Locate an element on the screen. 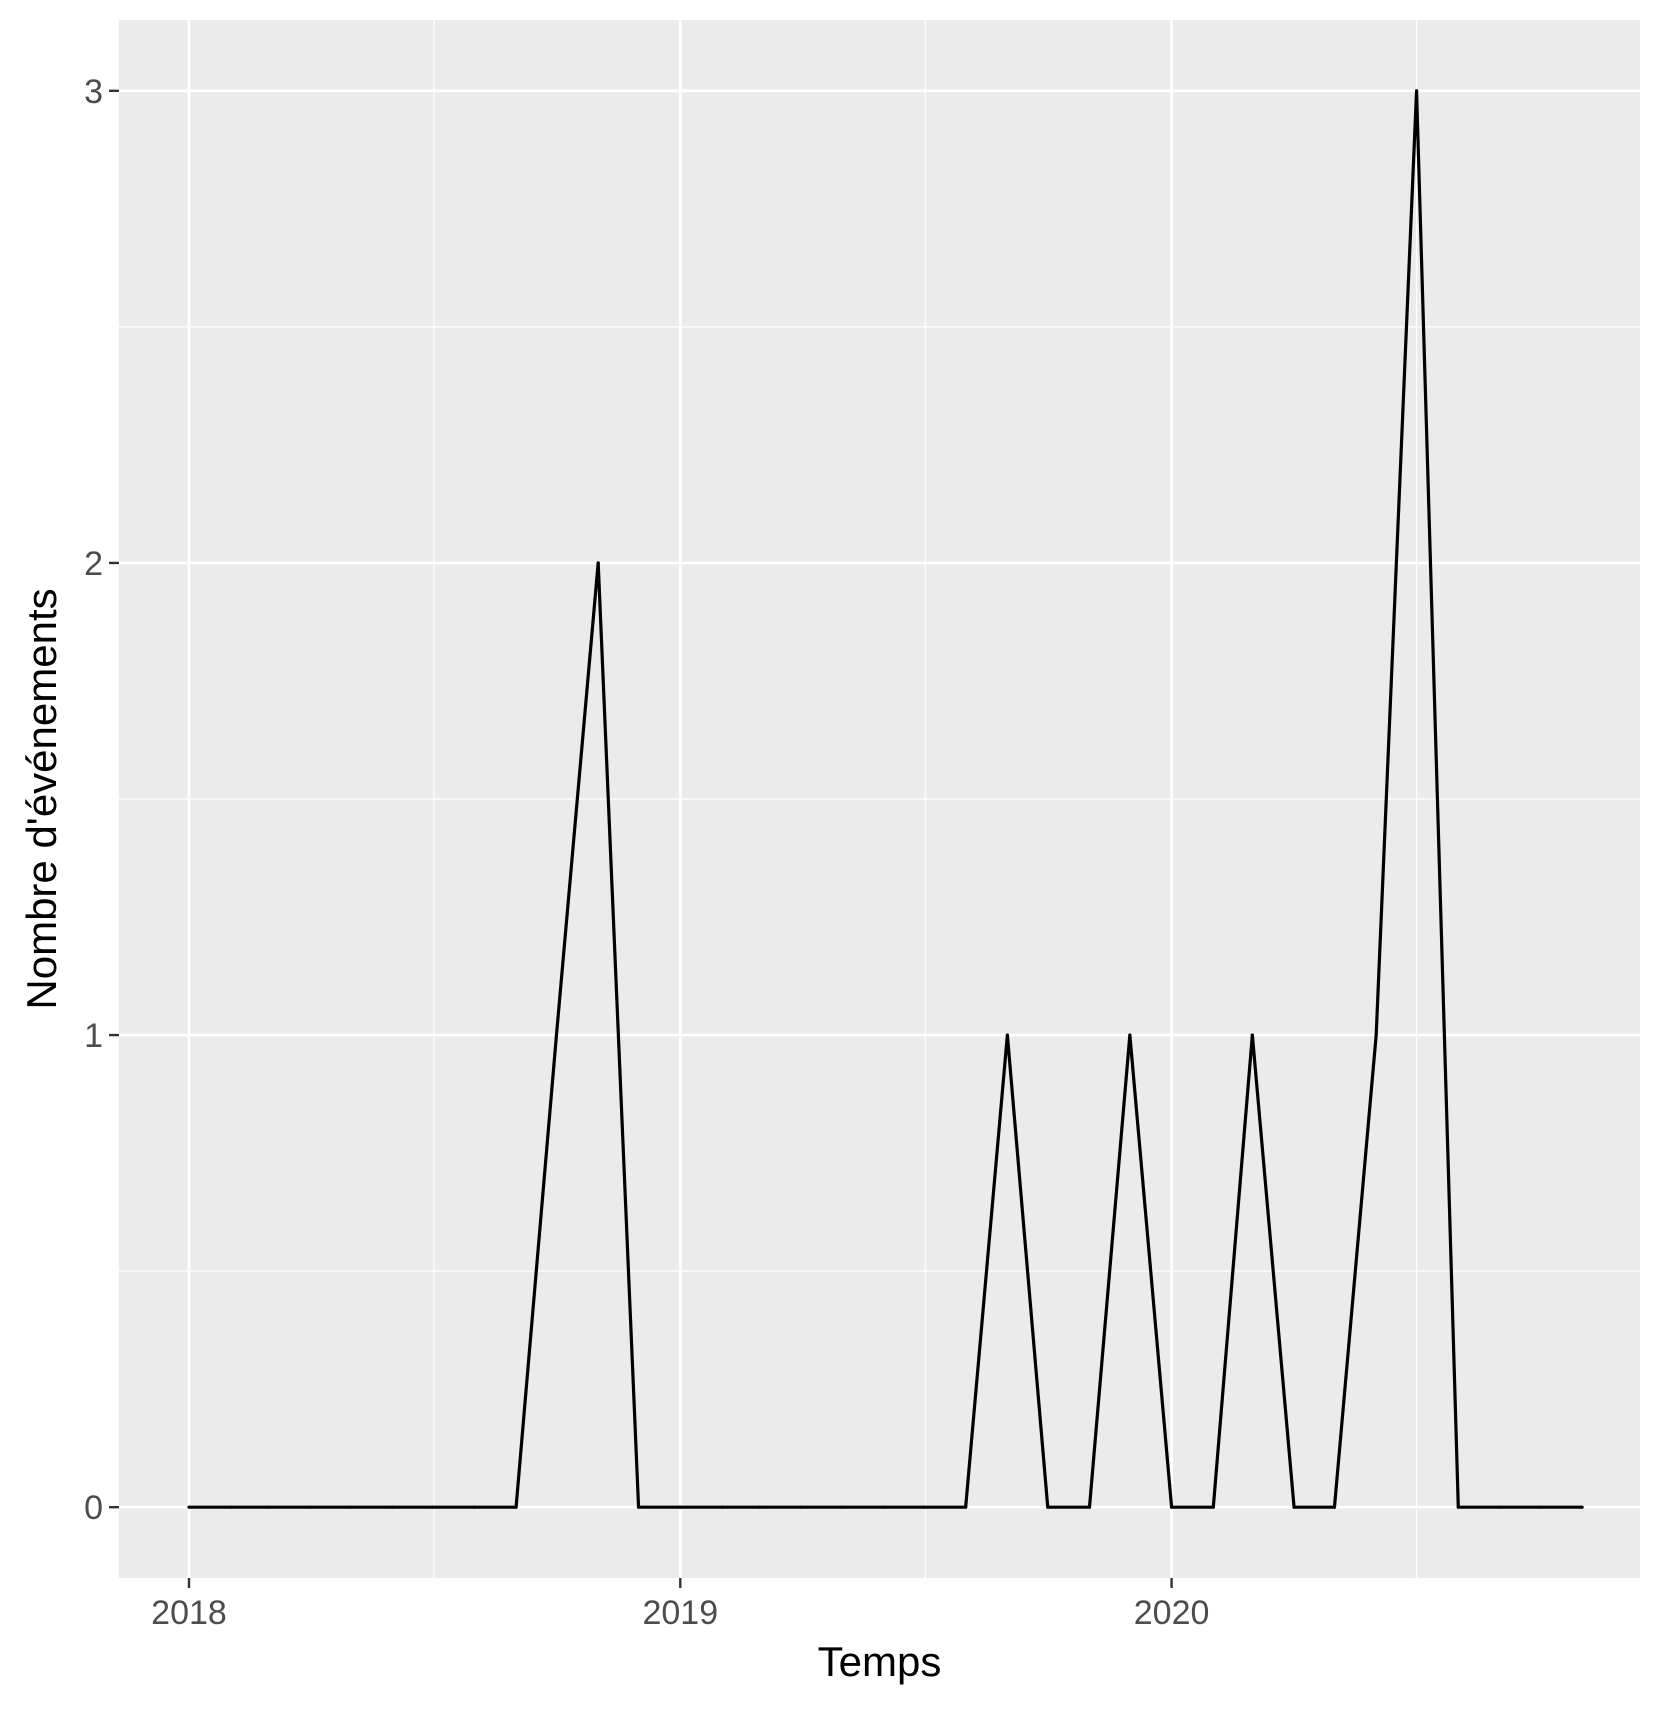 This screenshot has height=1711, width=1659. y-axis: 0 1 2 3 is located at coordinates (101, 800).